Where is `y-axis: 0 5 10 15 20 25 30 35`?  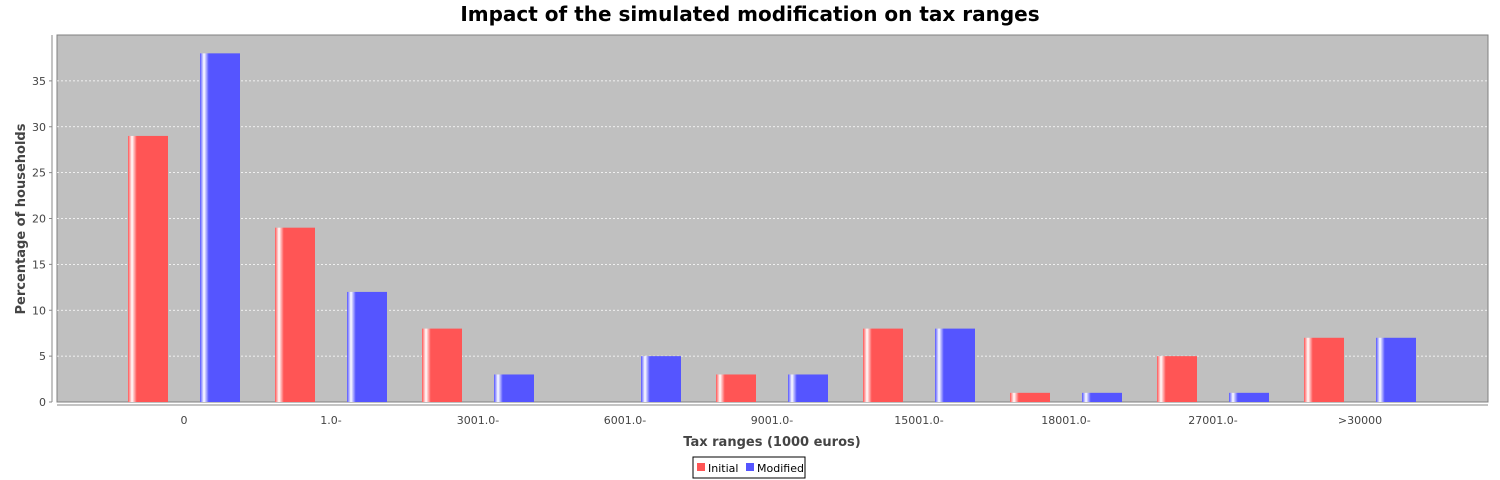
y-axis: 0 5 10 15 20 25 30 35 is located at coordinates (42, 222).